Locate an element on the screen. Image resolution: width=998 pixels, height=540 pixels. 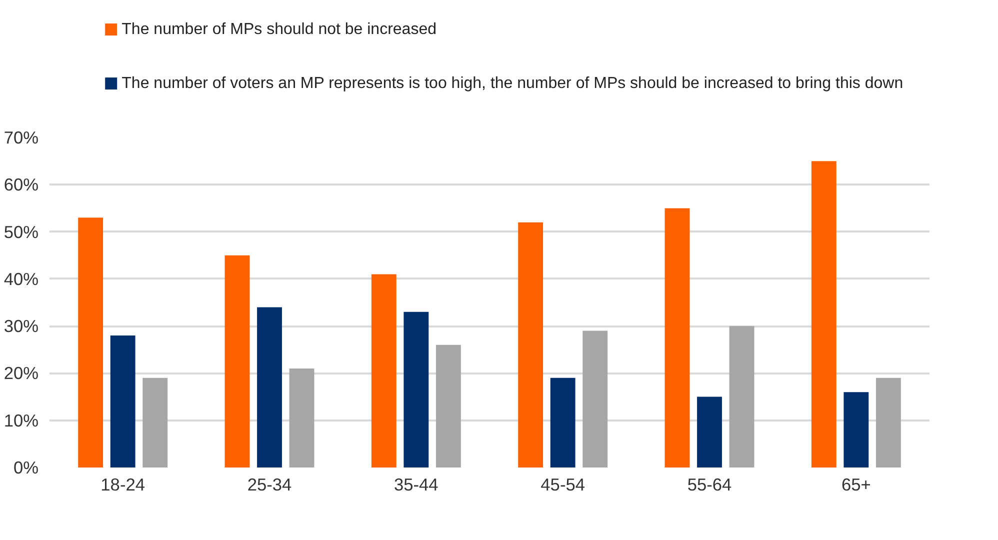
x-tick-label: 65+ is located at coordinates (856, 484).